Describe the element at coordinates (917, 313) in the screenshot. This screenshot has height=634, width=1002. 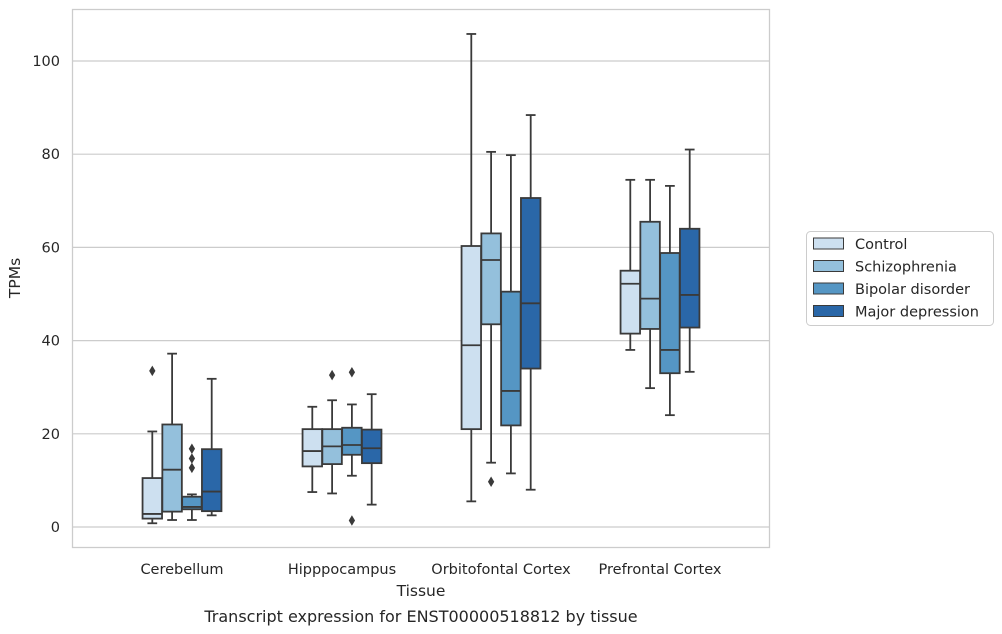
I see `legend-label-3: Major depression` at that location.